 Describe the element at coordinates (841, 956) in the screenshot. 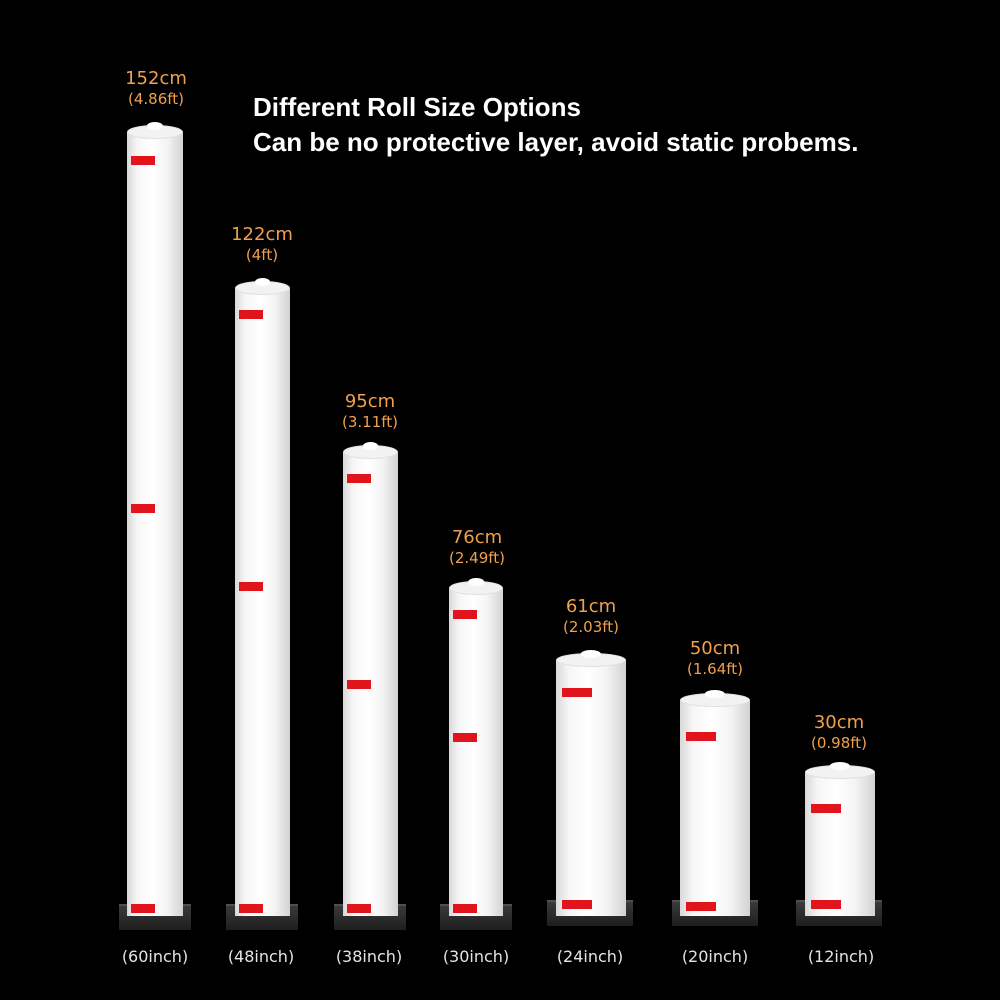

I see `length-inch: (12inch)` at that location.